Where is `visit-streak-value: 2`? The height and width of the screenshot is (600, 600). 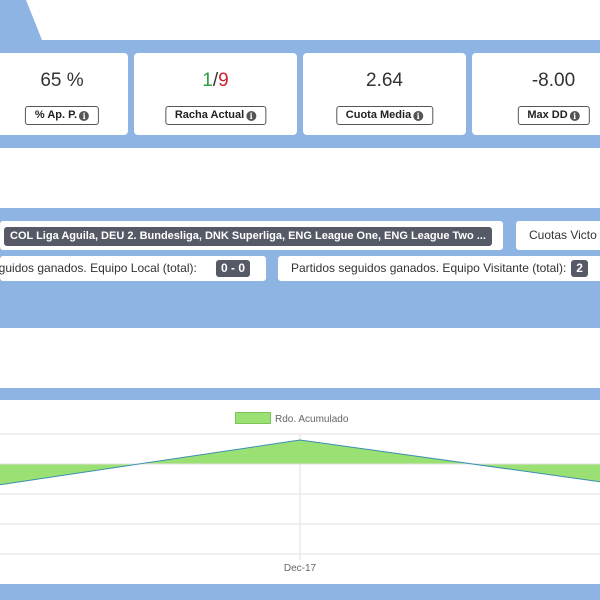 visit-streak-value: 2 is located at coordinates (579, 268).